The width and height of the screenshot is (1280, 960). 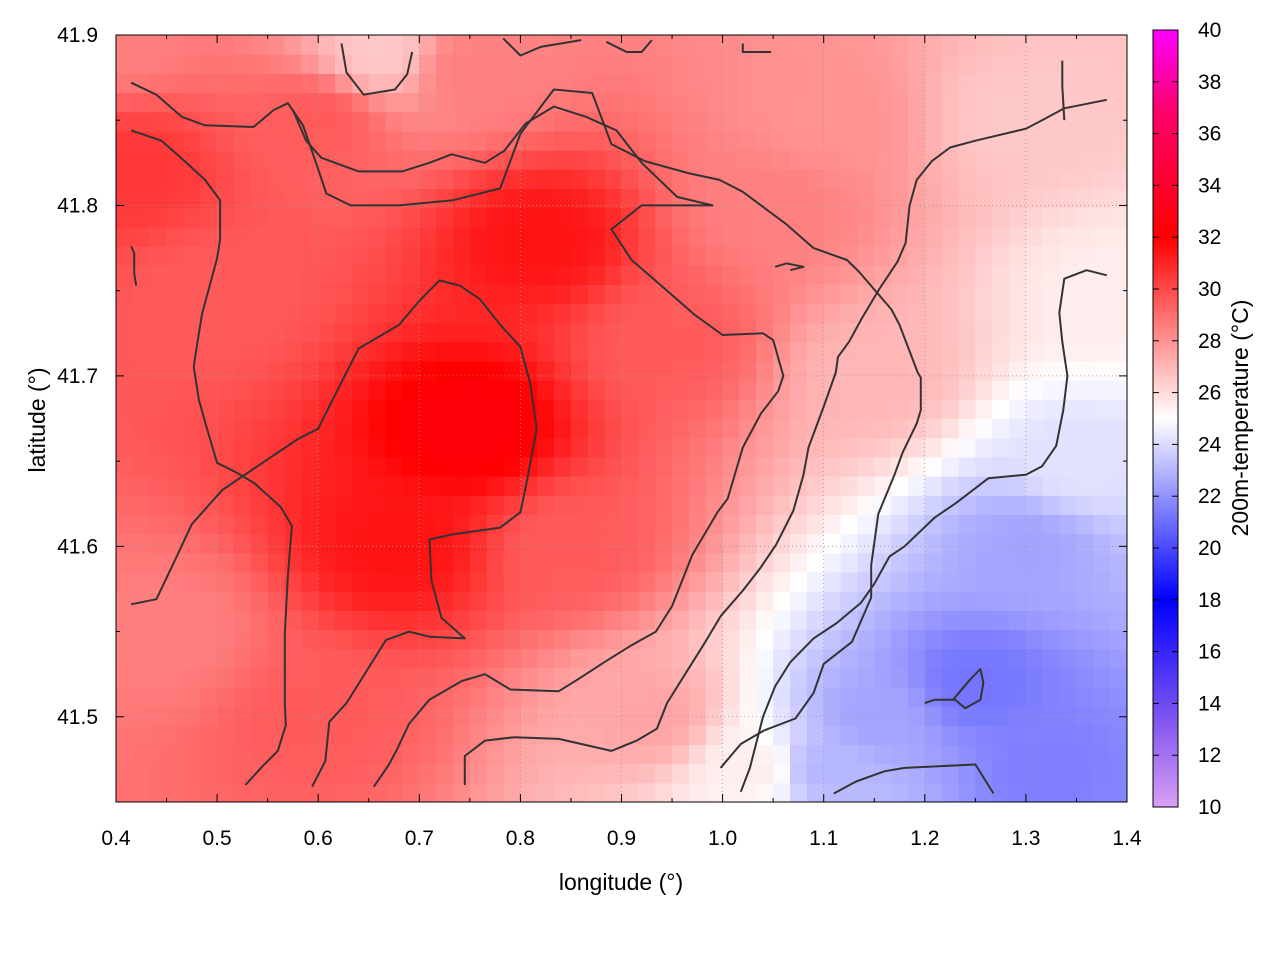 What do you see at coordinates (1209, 341) in the screenshot?
I see `colorbar-tick-label: 28` at bounding box center [1209, 341].